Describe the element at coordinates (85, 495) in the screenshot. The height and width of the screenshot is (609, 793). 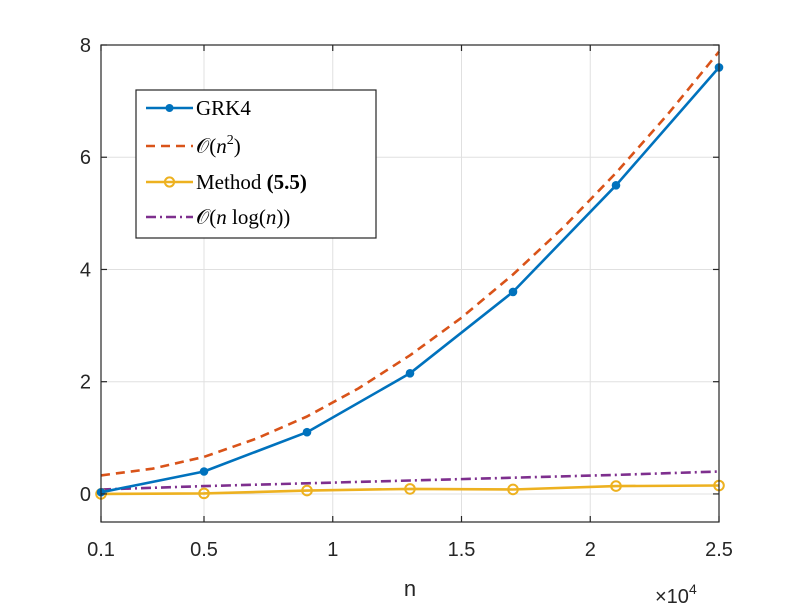
I see `y-tick-label: 0` at that location.